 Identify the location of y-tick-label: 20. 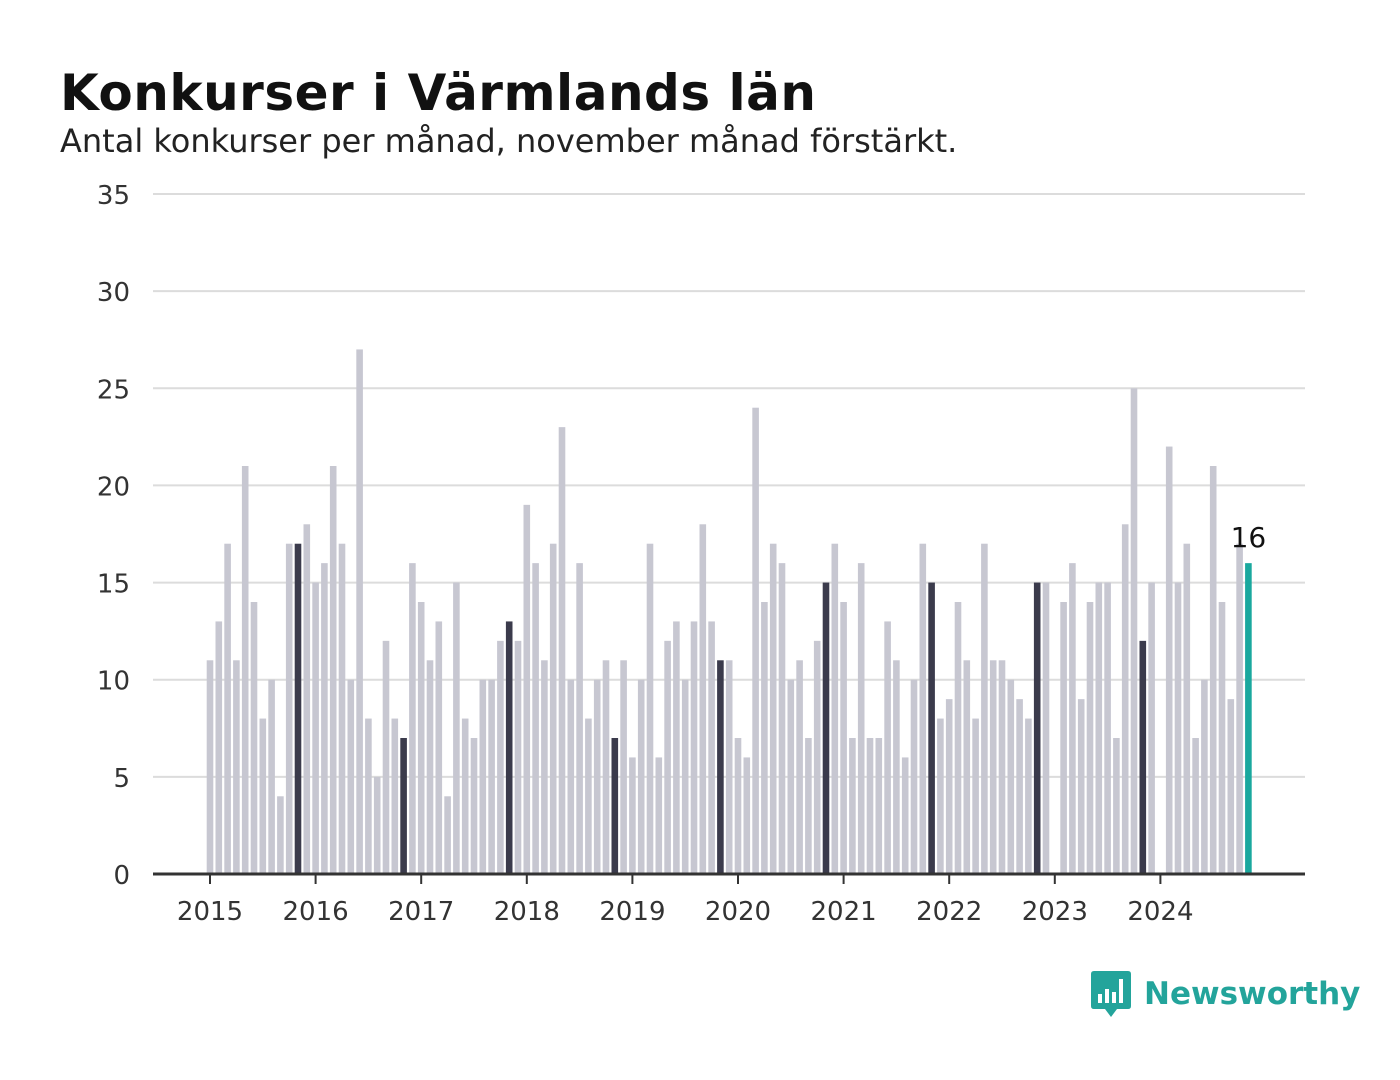
(113, 487).